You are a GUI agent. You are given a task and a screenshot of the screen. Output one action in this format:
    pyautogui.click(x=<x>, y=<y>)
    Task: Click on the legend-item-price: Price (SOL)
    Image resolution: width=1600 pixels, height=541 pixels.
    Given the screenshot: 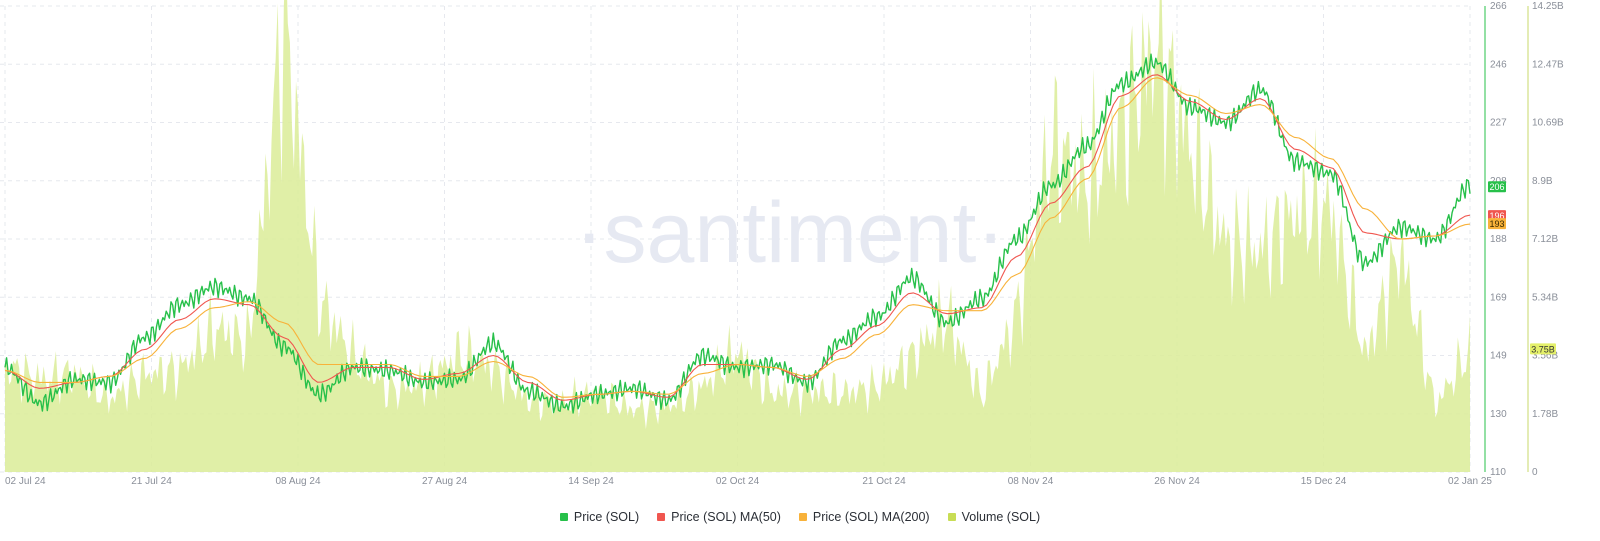 What is the action you would take?
    pyautogui.click(x=599, y=517)
    